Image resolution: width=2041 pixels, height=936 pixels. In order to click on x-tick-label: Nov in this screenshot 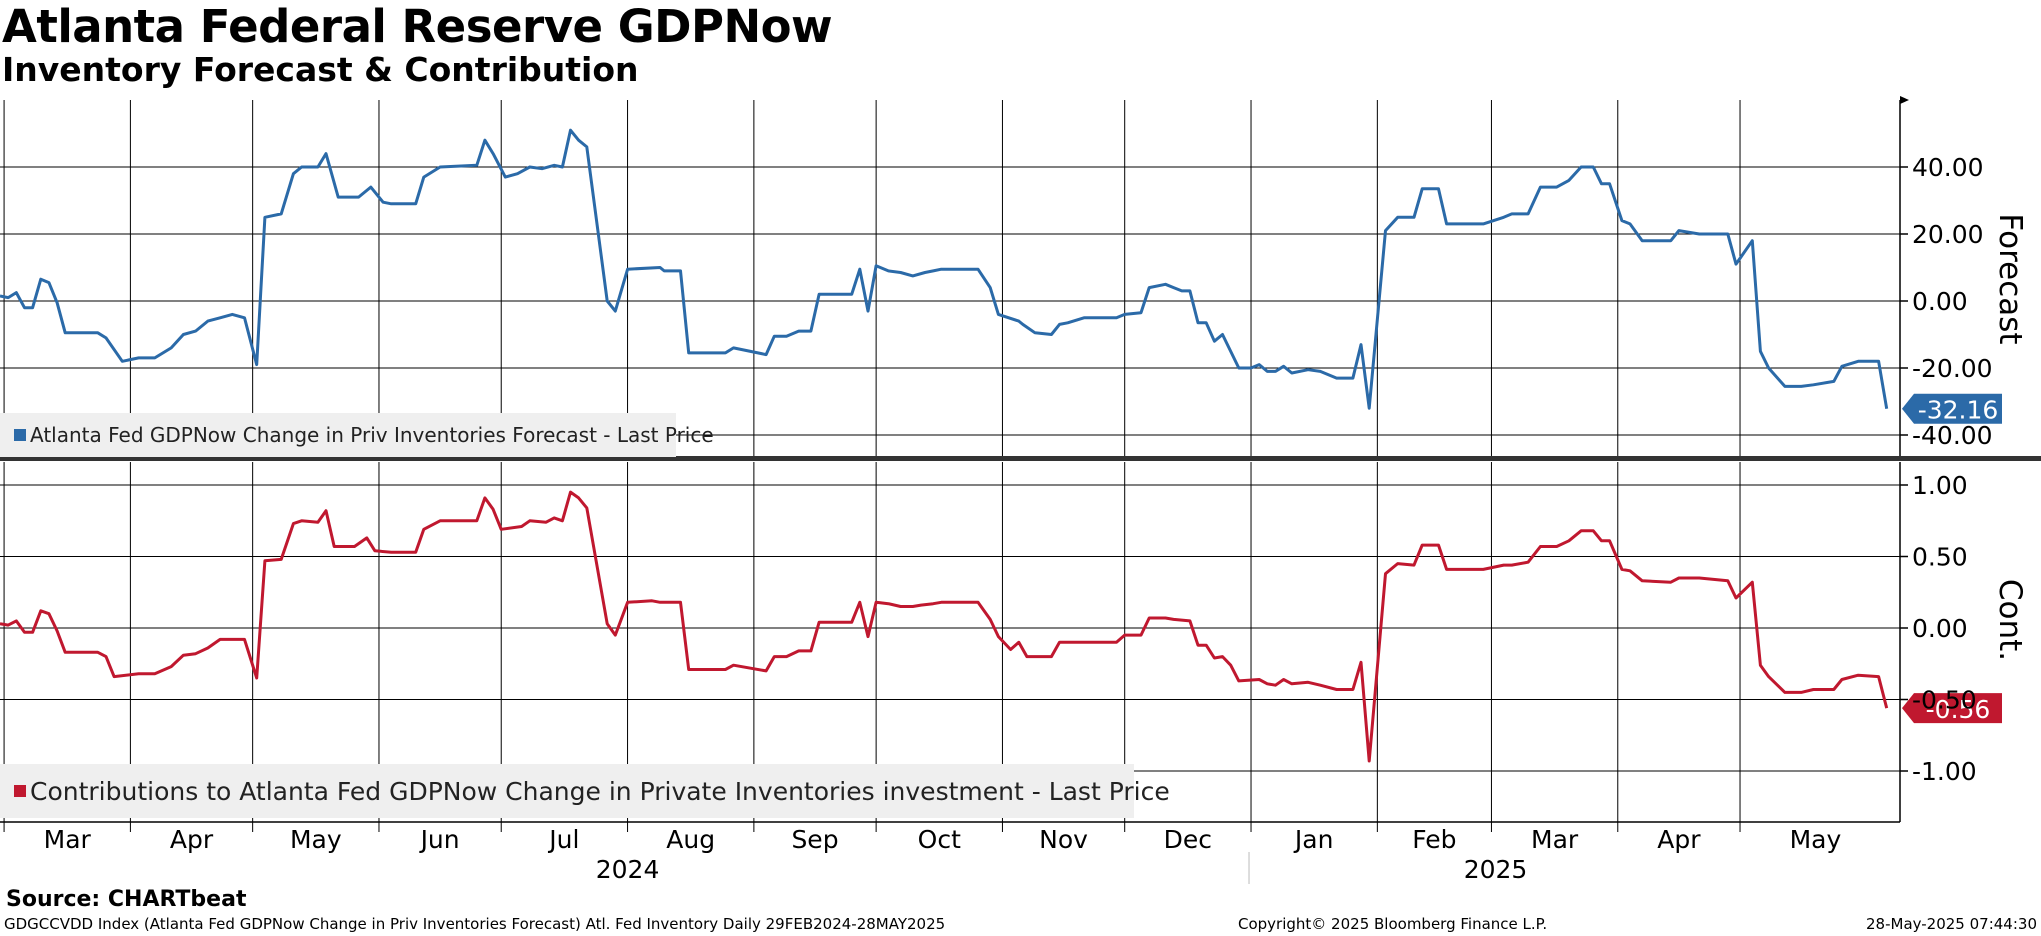, I will do `click(1063, 839)`.